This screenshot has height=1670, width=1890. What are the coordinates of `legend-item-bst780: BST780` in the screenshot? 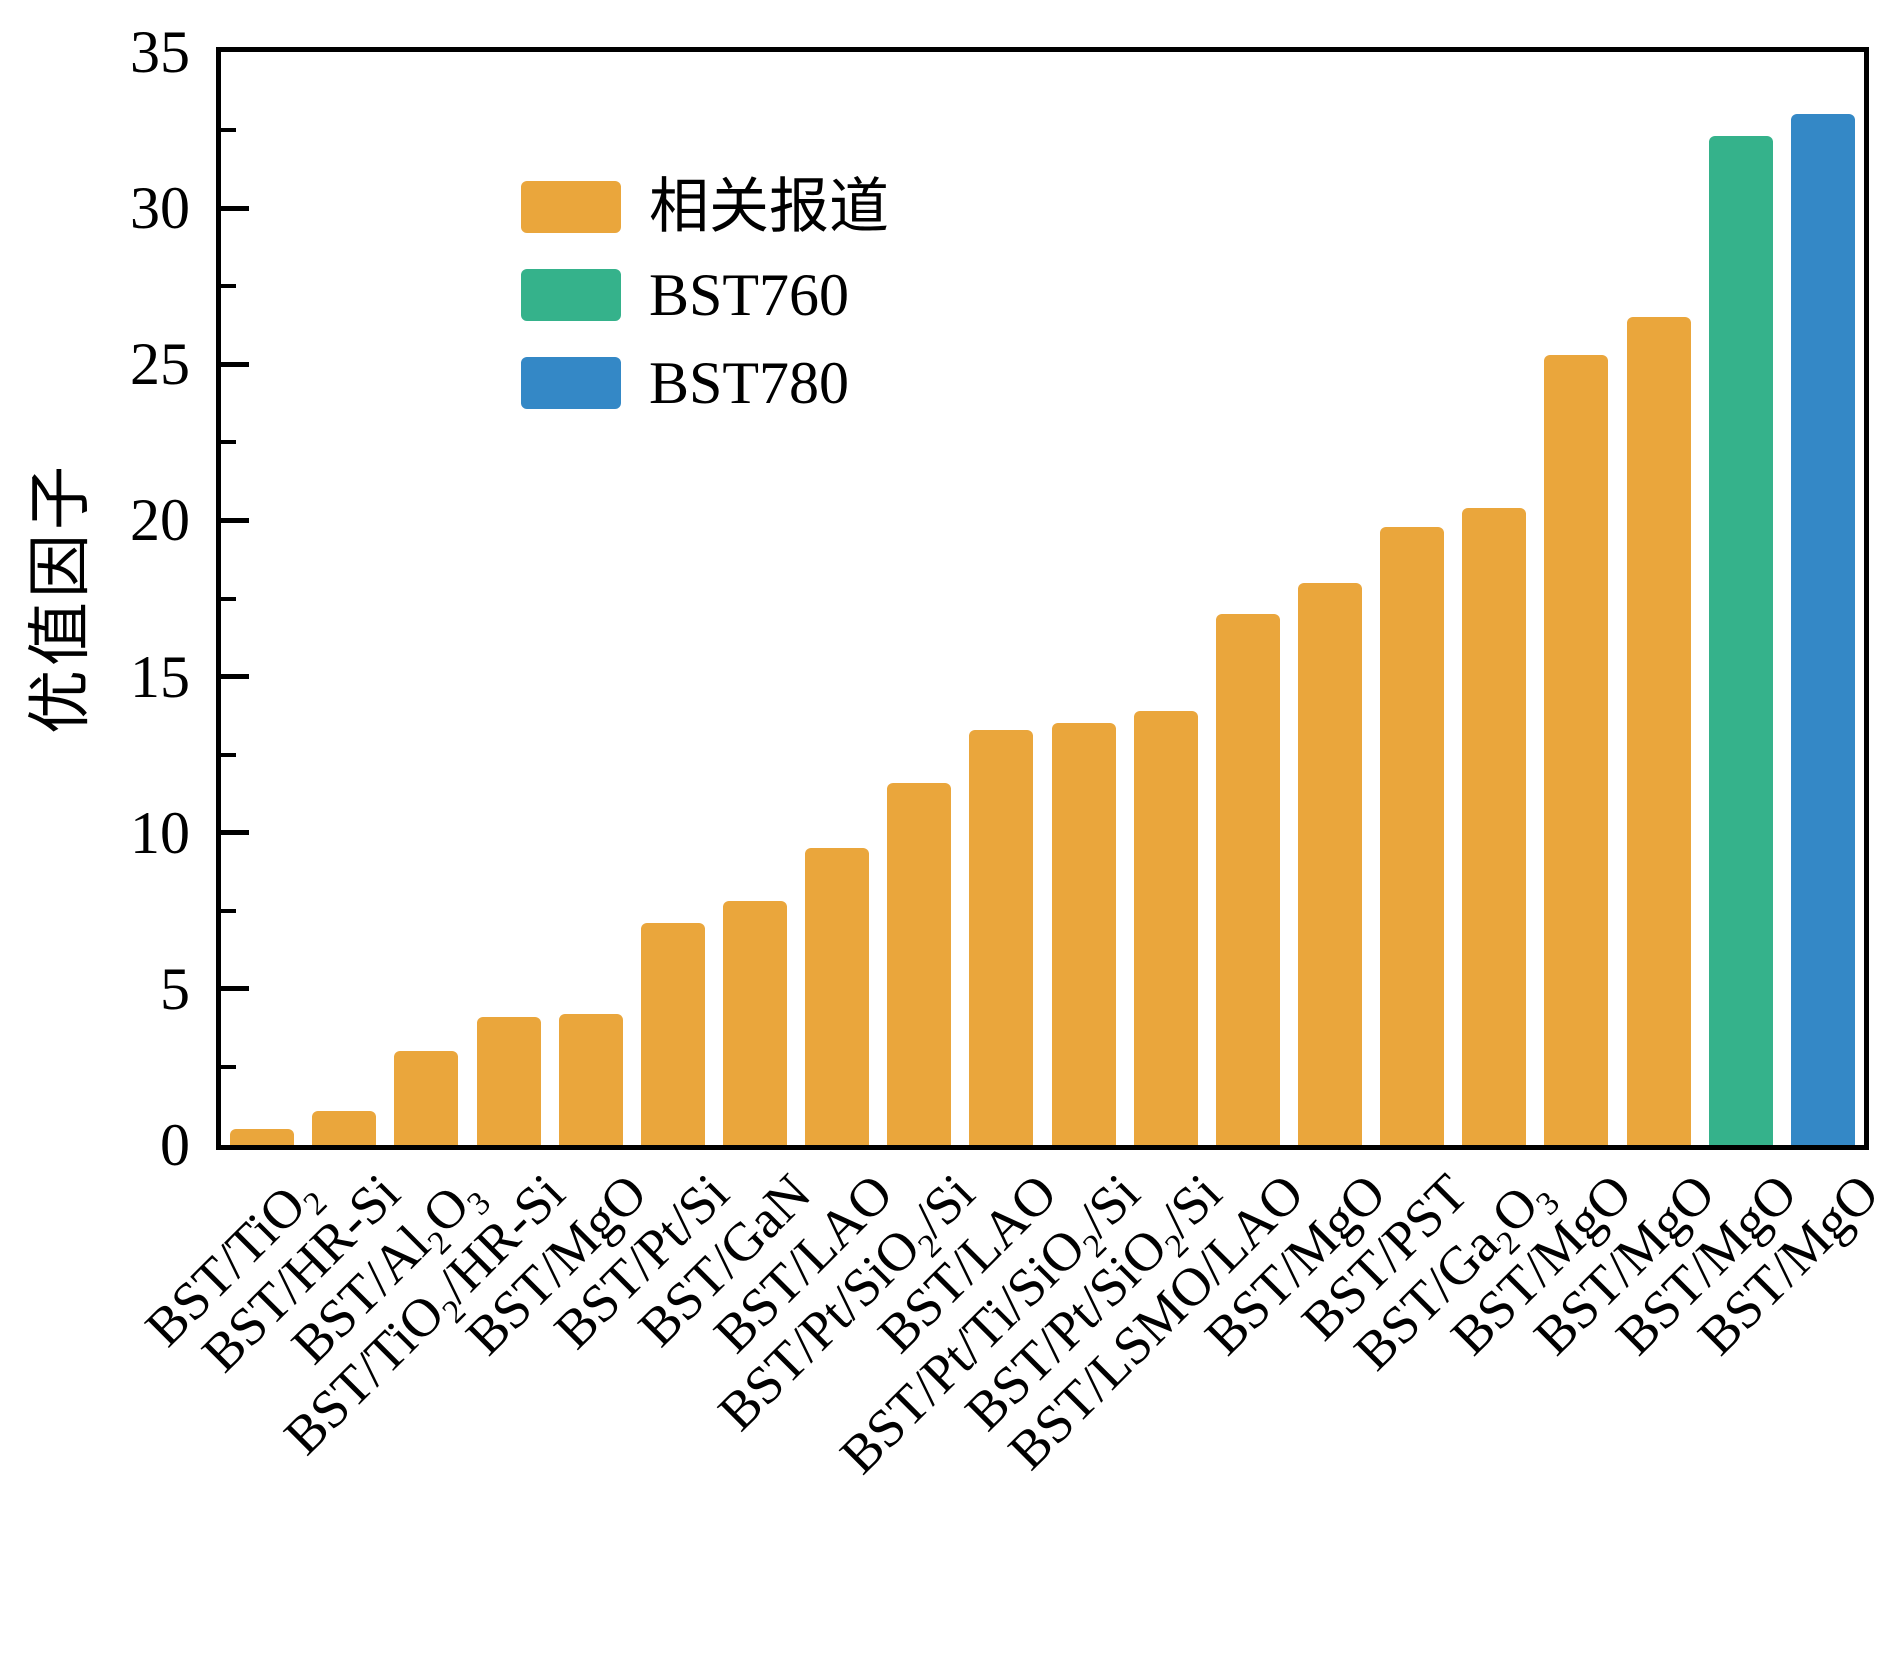 It's located at (705, 383).